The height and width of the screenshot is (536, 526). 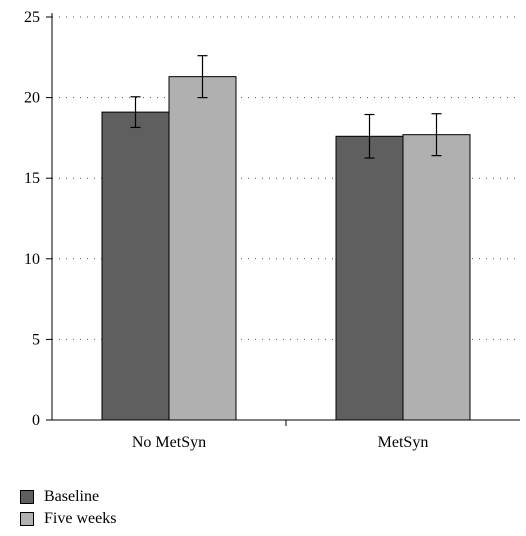 I want to click on bar-metsyn-baseline, so click(x=369, y=278).